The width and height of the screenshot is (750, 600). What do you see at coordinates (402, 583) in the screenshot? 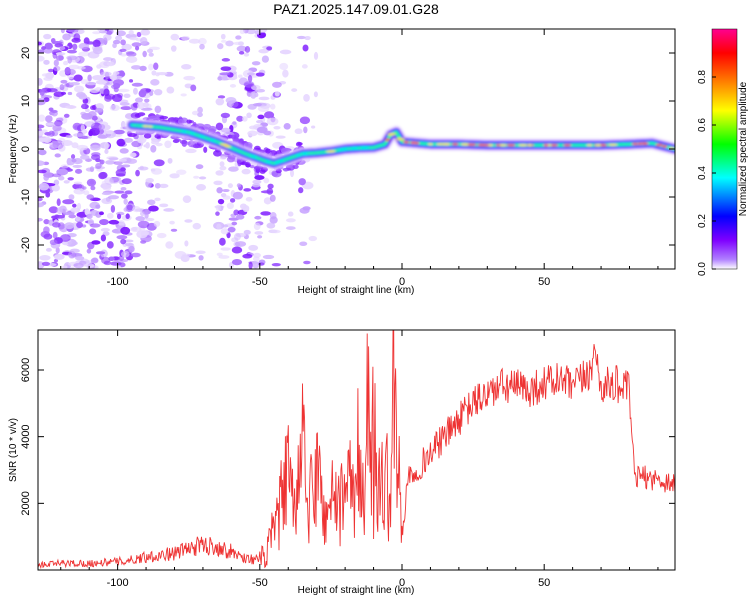
I see `snr-xtick-label: 0` at bounding box center [402, 583].